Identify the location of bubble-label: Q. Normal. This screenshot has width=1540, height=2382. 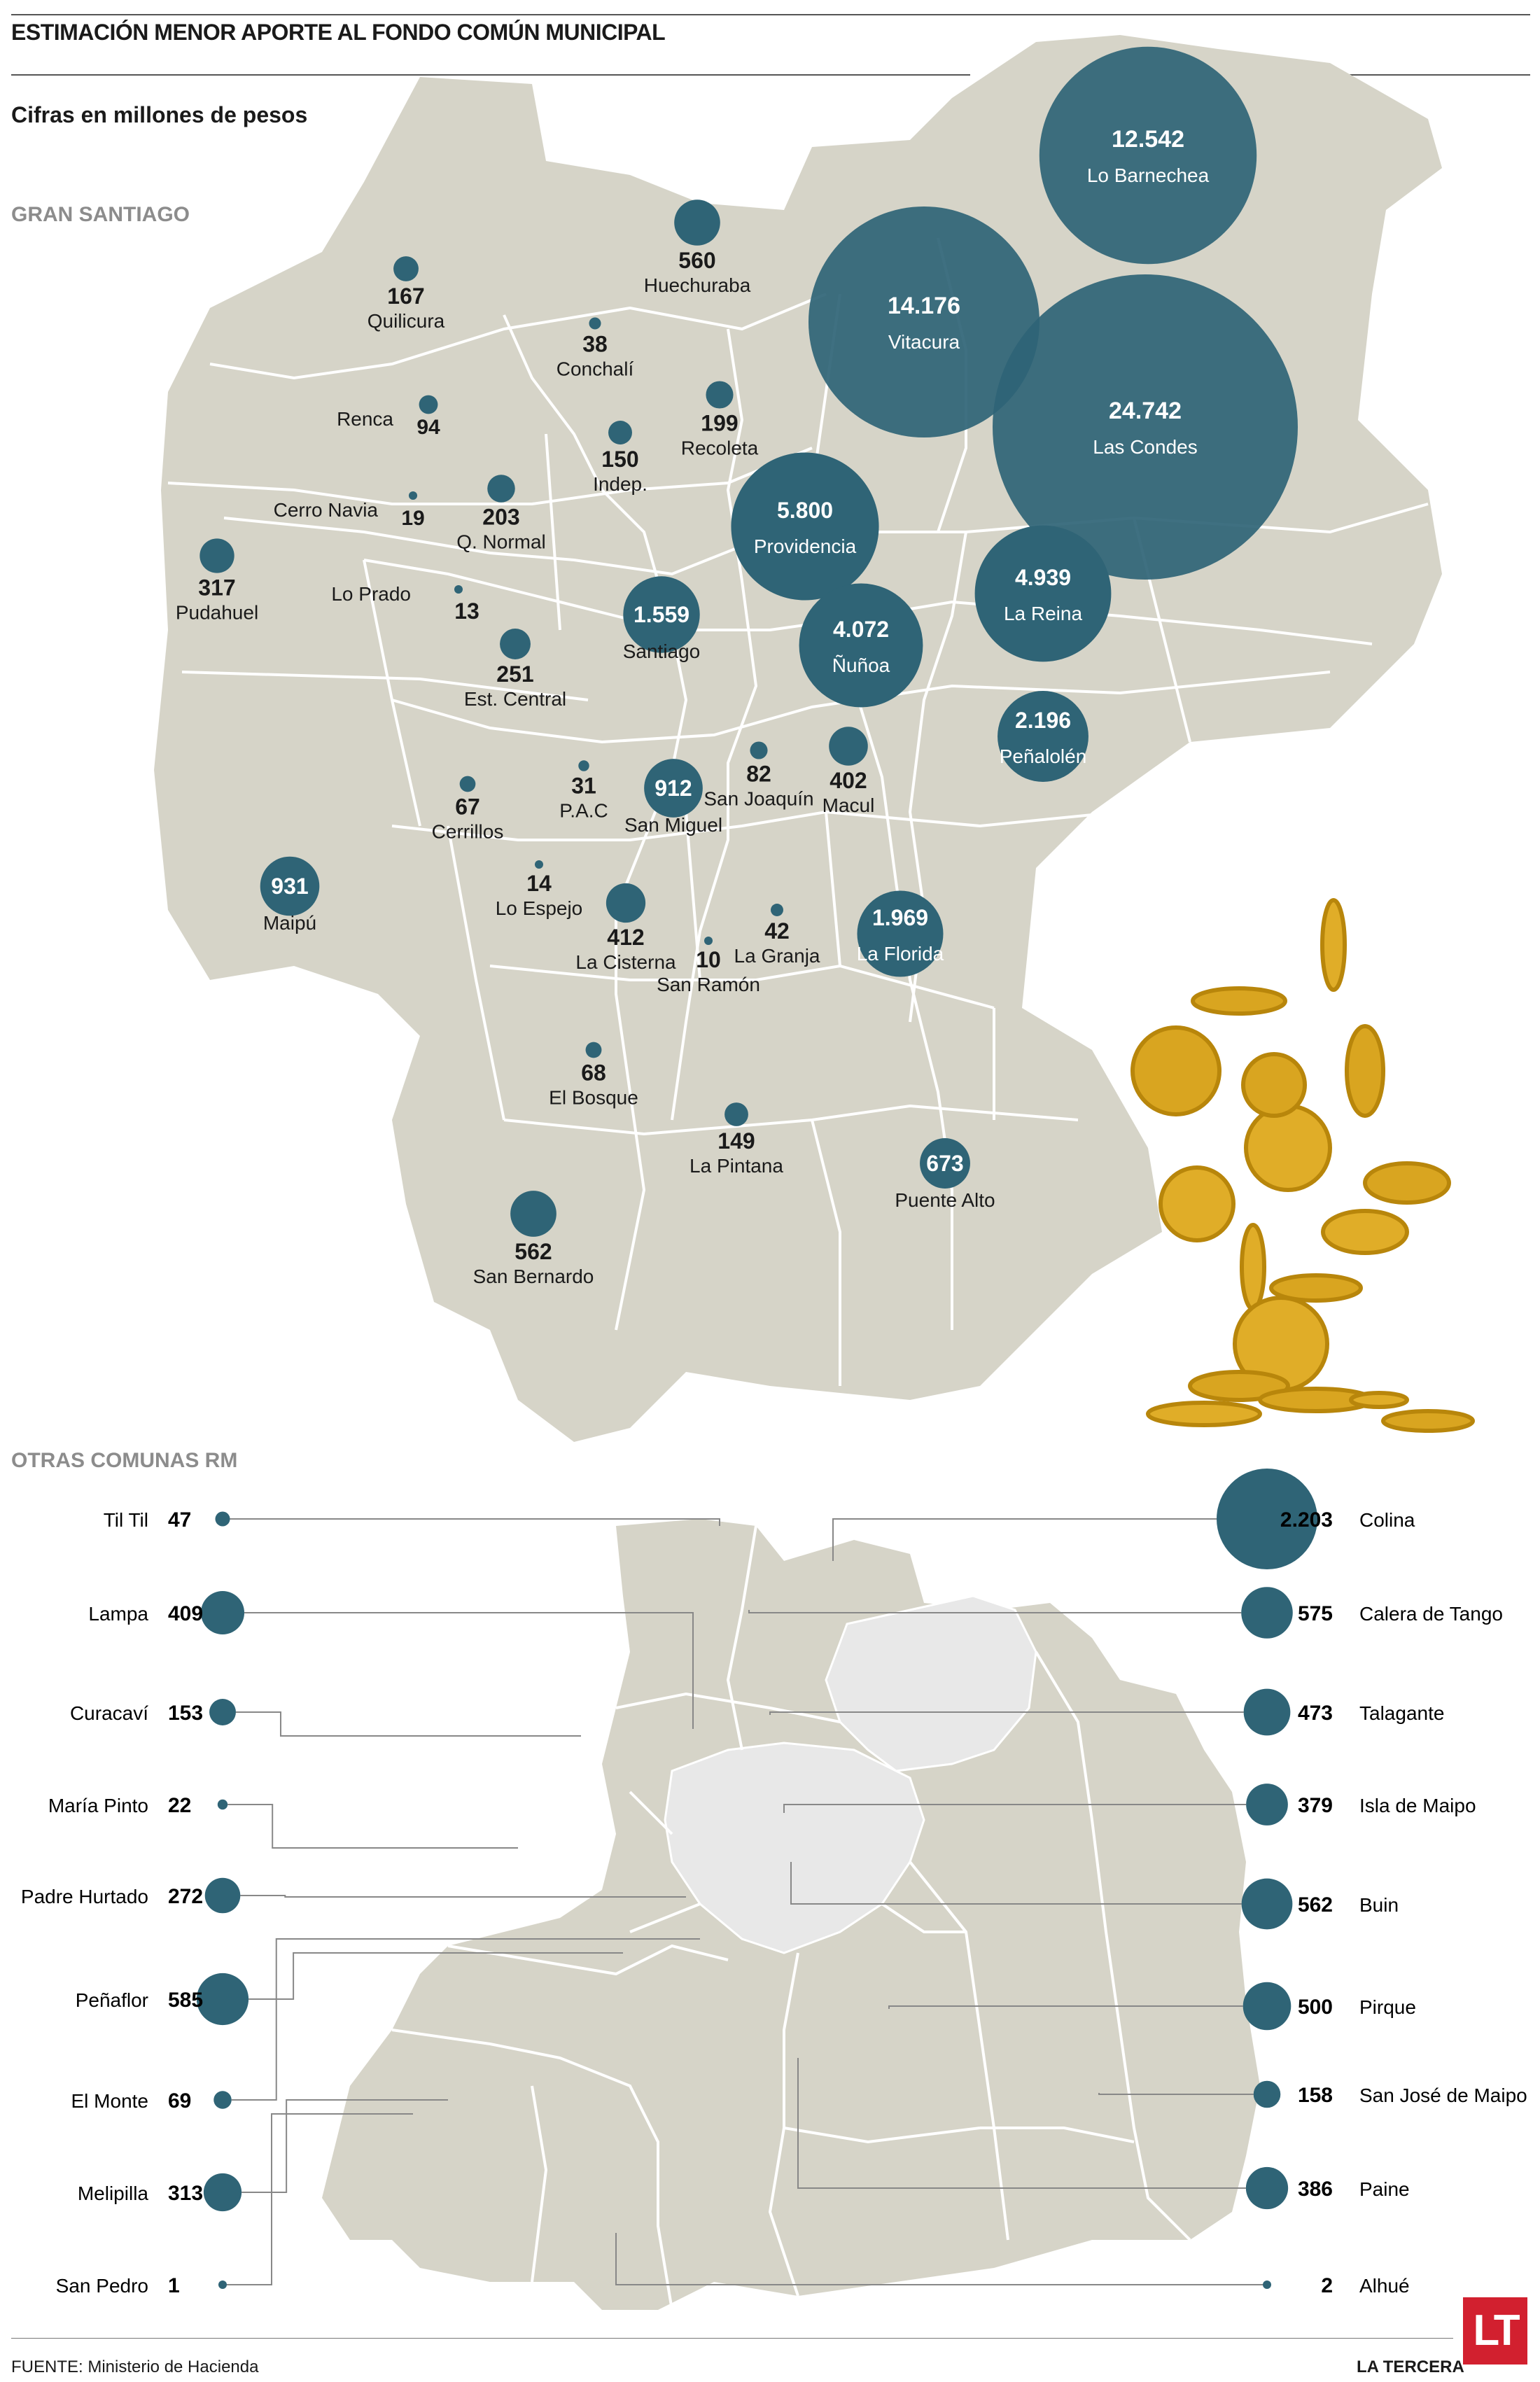
(501, 542).